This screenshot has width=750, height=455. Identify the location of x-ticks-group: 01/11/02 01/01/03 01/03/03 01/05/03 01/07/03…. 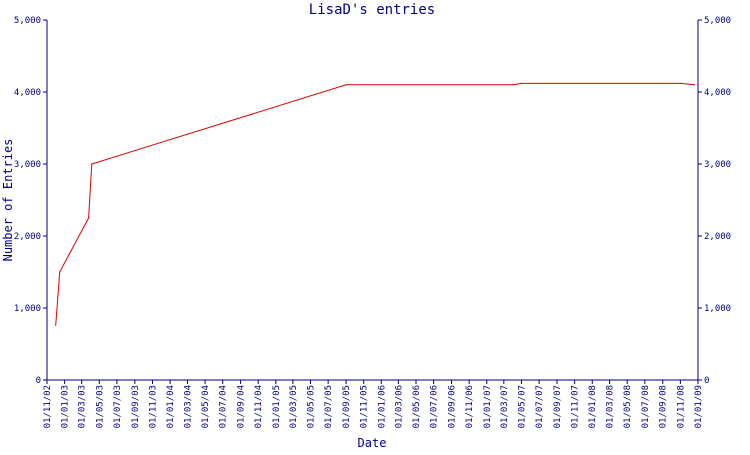
(373, 404).